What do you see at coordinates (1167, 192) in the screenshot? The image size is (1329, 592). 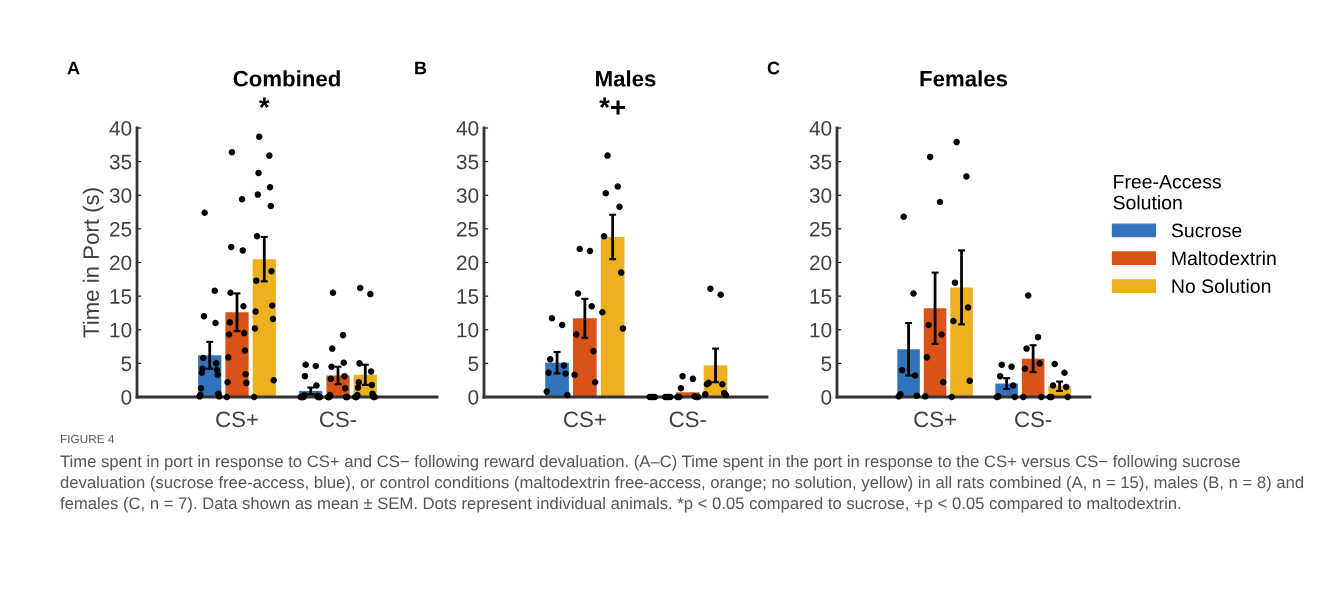 I see `legend-title: Free-Access Solution` at bounding box center [1167, 192].